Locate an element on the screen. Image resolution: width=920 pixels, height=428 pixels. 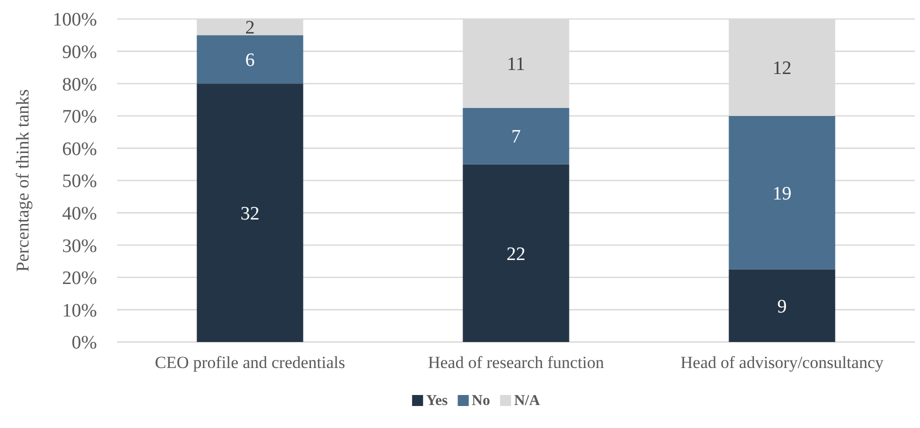
legend-label: Yes is located at coordinates (437, 401).